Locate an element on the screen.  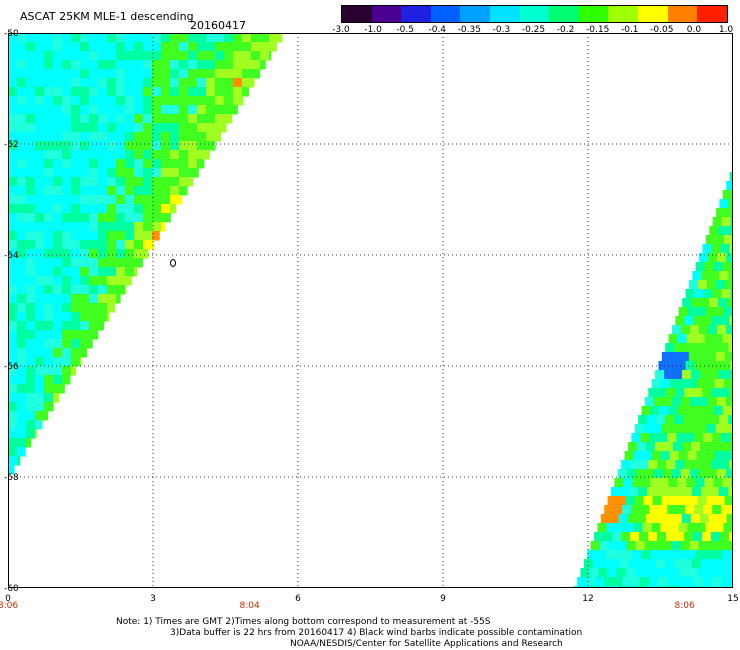
x-tick-label: 3 is located at coordinates (153, 599).